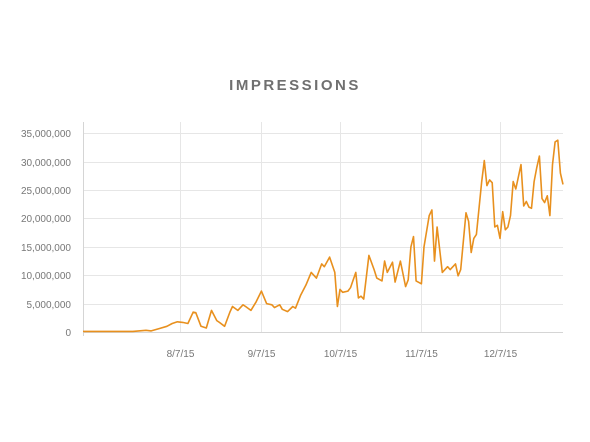 Image resolution: width=590 pixels, height=442 pixels. Describe the element at coordinates (262, 354) in the screenshot. I see `x-tick-label: 9/7/15` at that location.